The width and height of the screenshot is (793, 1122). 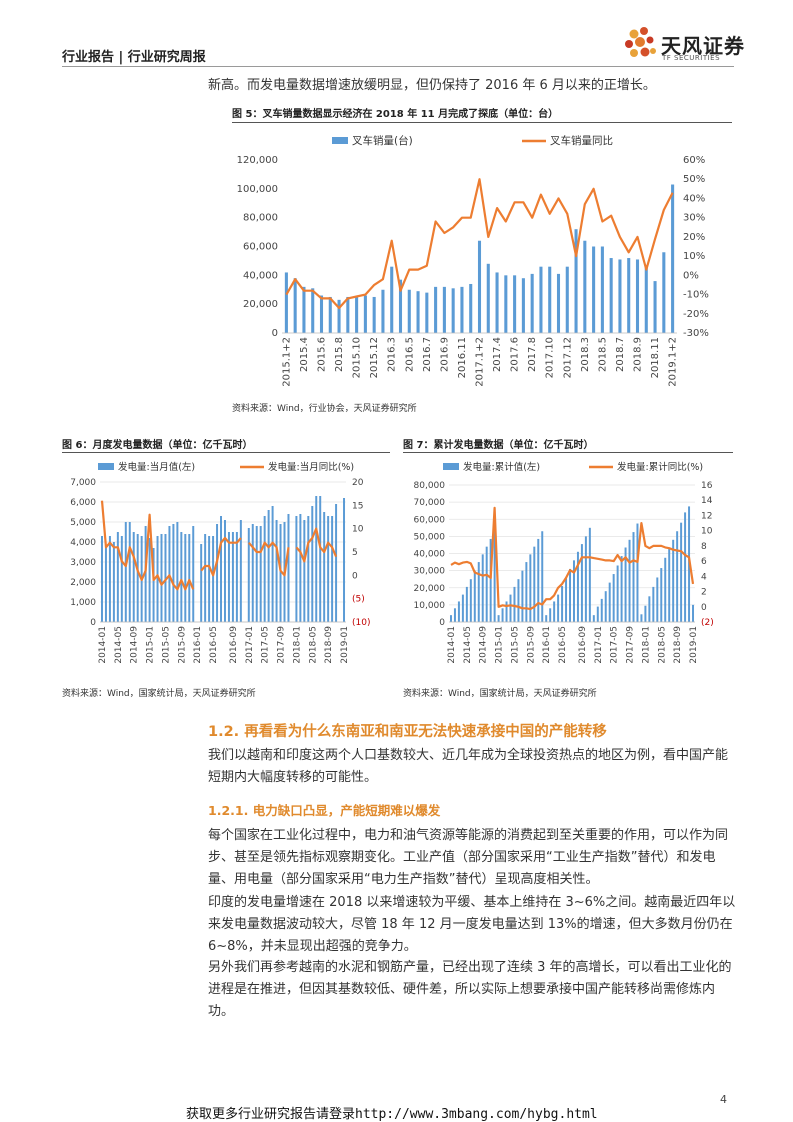 I want to click on y-left-tick-label: 7,000, so click(x=83, y=483).